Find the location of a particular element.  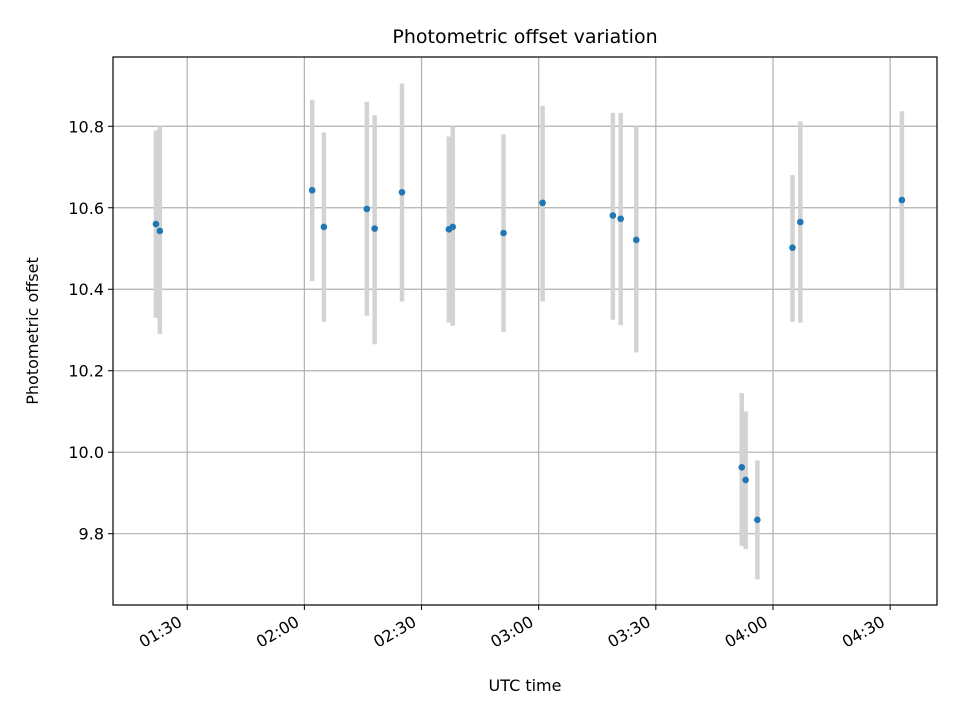

y-tick-label: 10.8 is located at coordinates (86, 126).